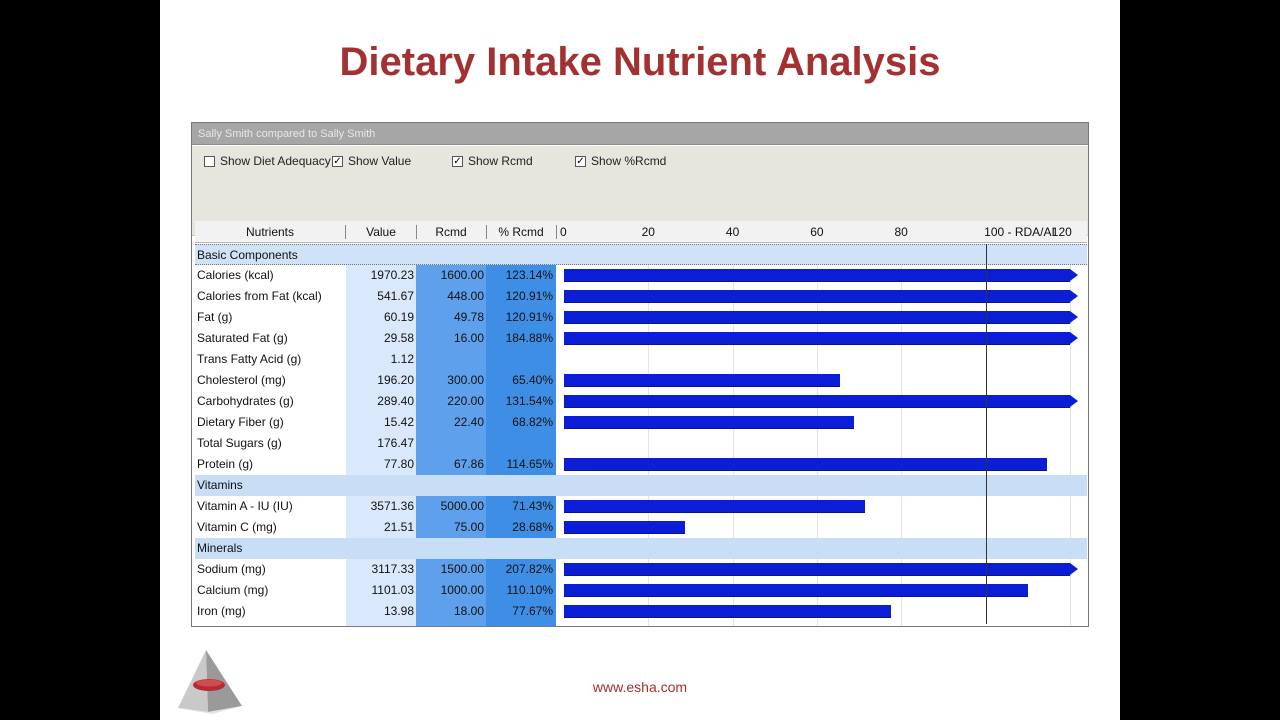 This screenshot has height=720, width=1280. Describe the element at coordinates (275, 161) in the screenshot. I see `show-diet-adequacy-label: Show Diet Adequacy` at that location.